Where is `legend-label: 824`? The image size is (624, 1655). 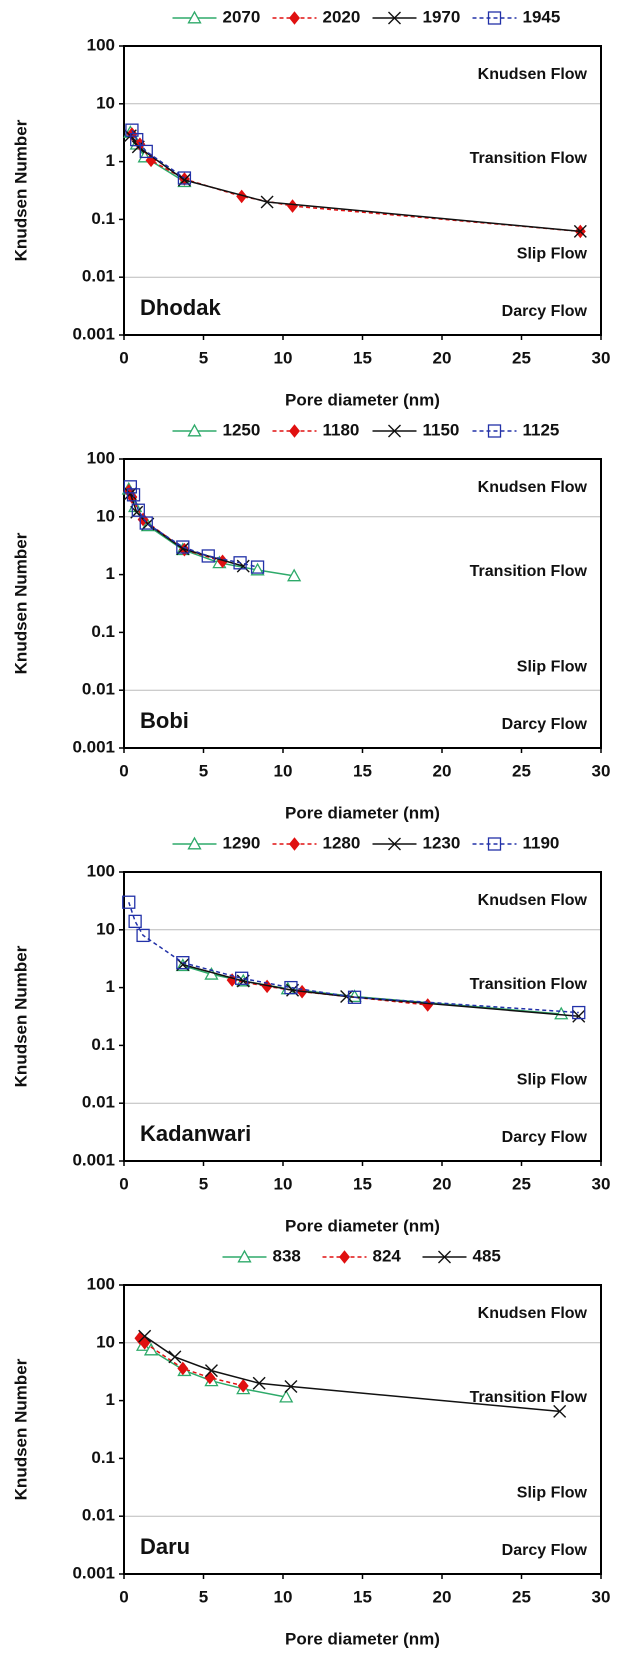 legend-label: 824 is located at coordinates (387, 1255).